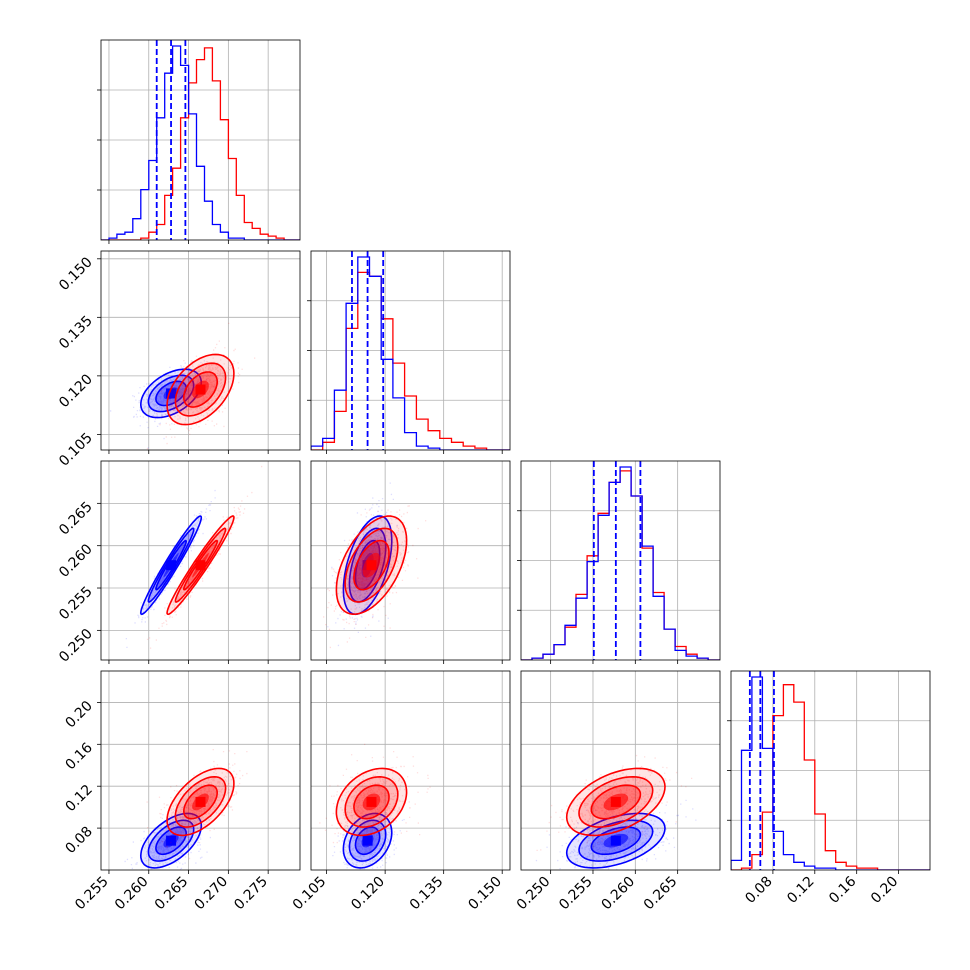 The height and width of the screenshot is (970, 970). I want to click on y-tick-label: 0.16, so click(78, 756).